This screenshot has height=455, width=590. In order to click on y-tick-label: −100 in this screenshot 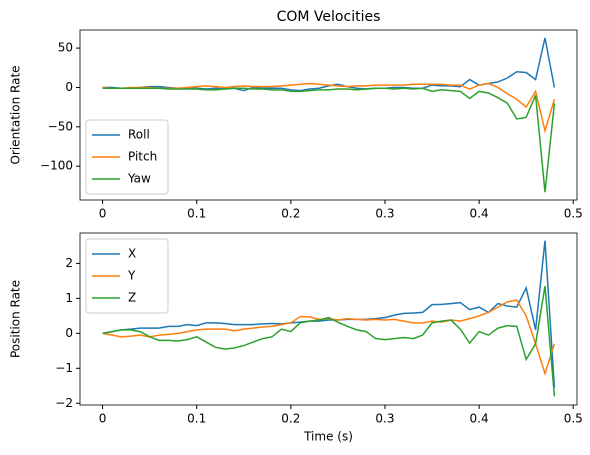, I will do `click(56, 166)`.